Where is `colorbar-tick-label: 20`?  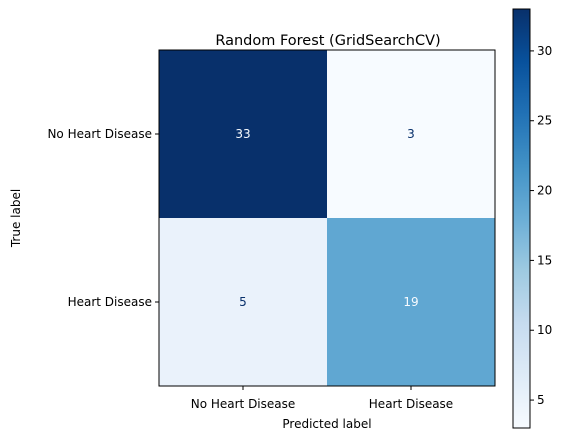 colorbar-tick-label: 20 is located at coordinates (544, 191).